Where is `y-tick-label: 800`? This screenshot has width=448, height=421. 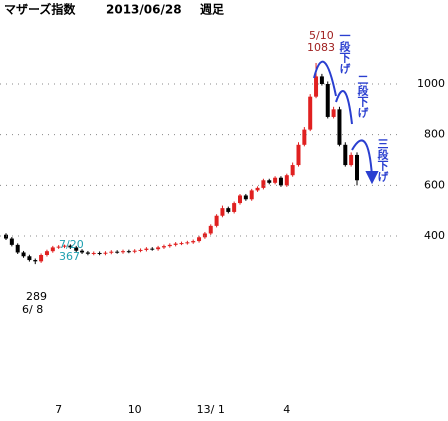
y-tick-label: 800 is located at coordinates (434, 134).